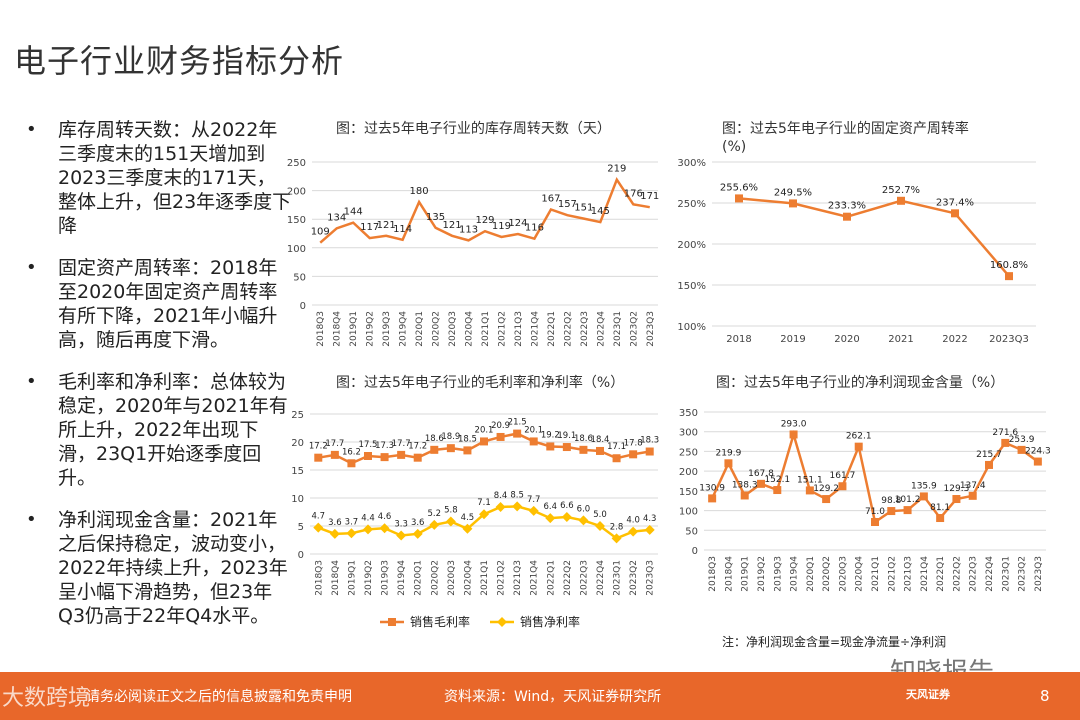  Describe the element at coordinates (550, 621) in the screenshot. I see `legend-label: 销售净利率` at that location.